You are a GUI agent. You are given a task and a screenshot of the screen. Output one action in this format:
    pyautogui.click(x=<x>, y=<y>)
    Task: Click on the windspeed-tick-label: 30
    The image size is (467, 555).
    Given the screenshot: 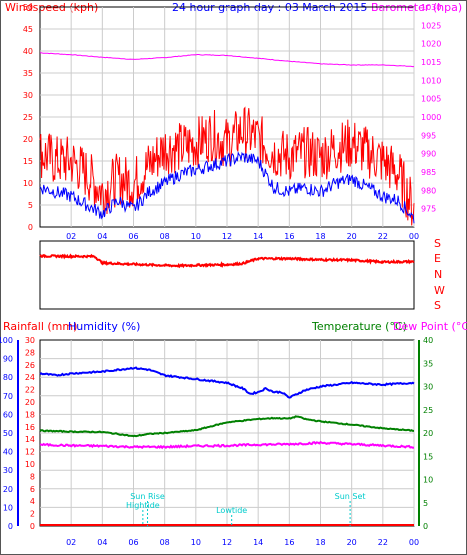 What is the action you would take?
    pyautogui.click(x=28, y=95)
    